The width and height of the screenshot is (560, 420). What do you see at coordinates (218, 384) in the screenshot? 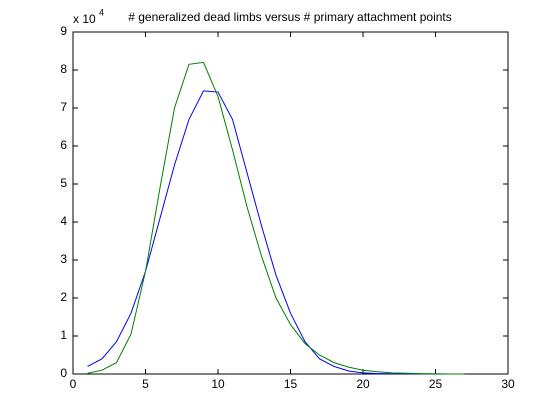
I see `x-tick-label: 10` at bounding box center [218, 384].